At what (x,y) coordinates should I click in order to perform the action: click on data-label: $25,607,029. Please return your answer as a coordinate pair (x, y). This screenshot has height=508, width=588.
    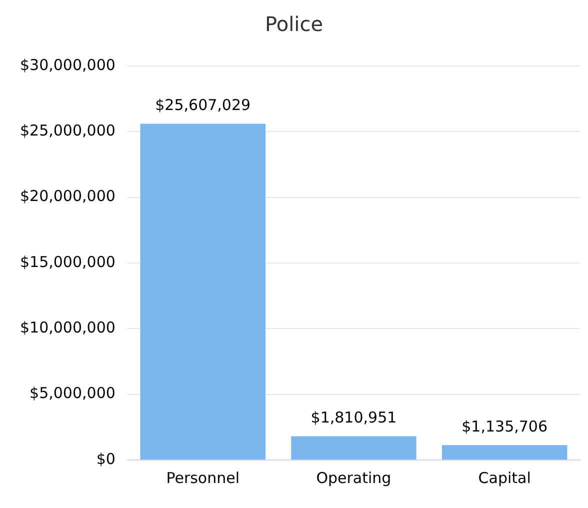
    Looking at the image, I should click on (203, 105).